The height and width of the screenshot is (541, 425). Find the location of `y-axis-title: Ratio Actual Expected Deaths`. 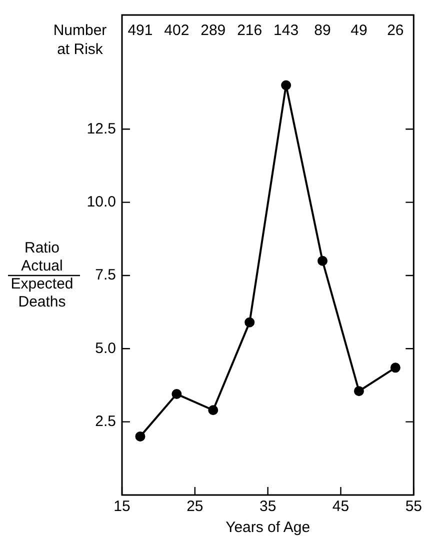

y-axis-title: Ratio Actual Expected Deaths is located at coordinates (42, 275).